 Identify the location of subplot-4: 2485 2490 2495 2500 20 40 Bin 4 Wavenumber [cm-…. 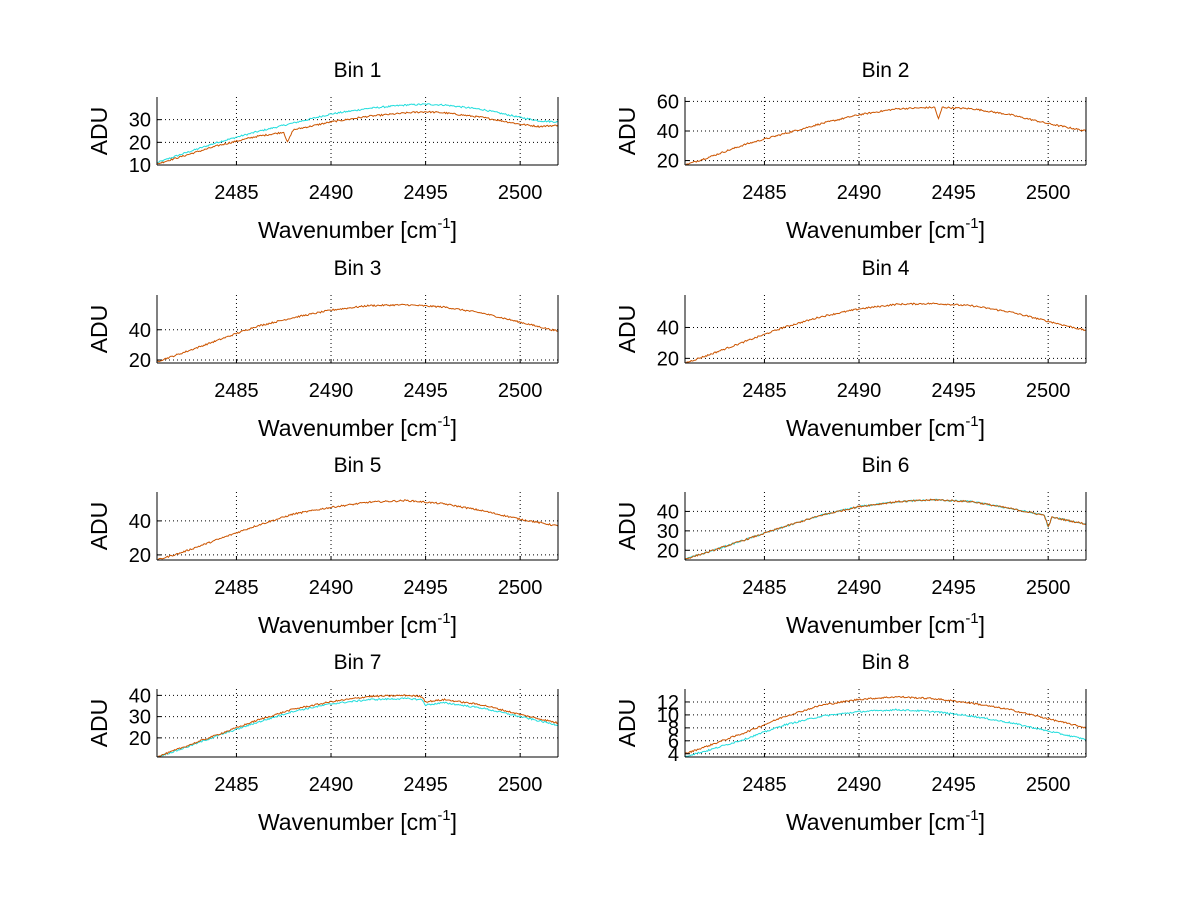
(850, 349).